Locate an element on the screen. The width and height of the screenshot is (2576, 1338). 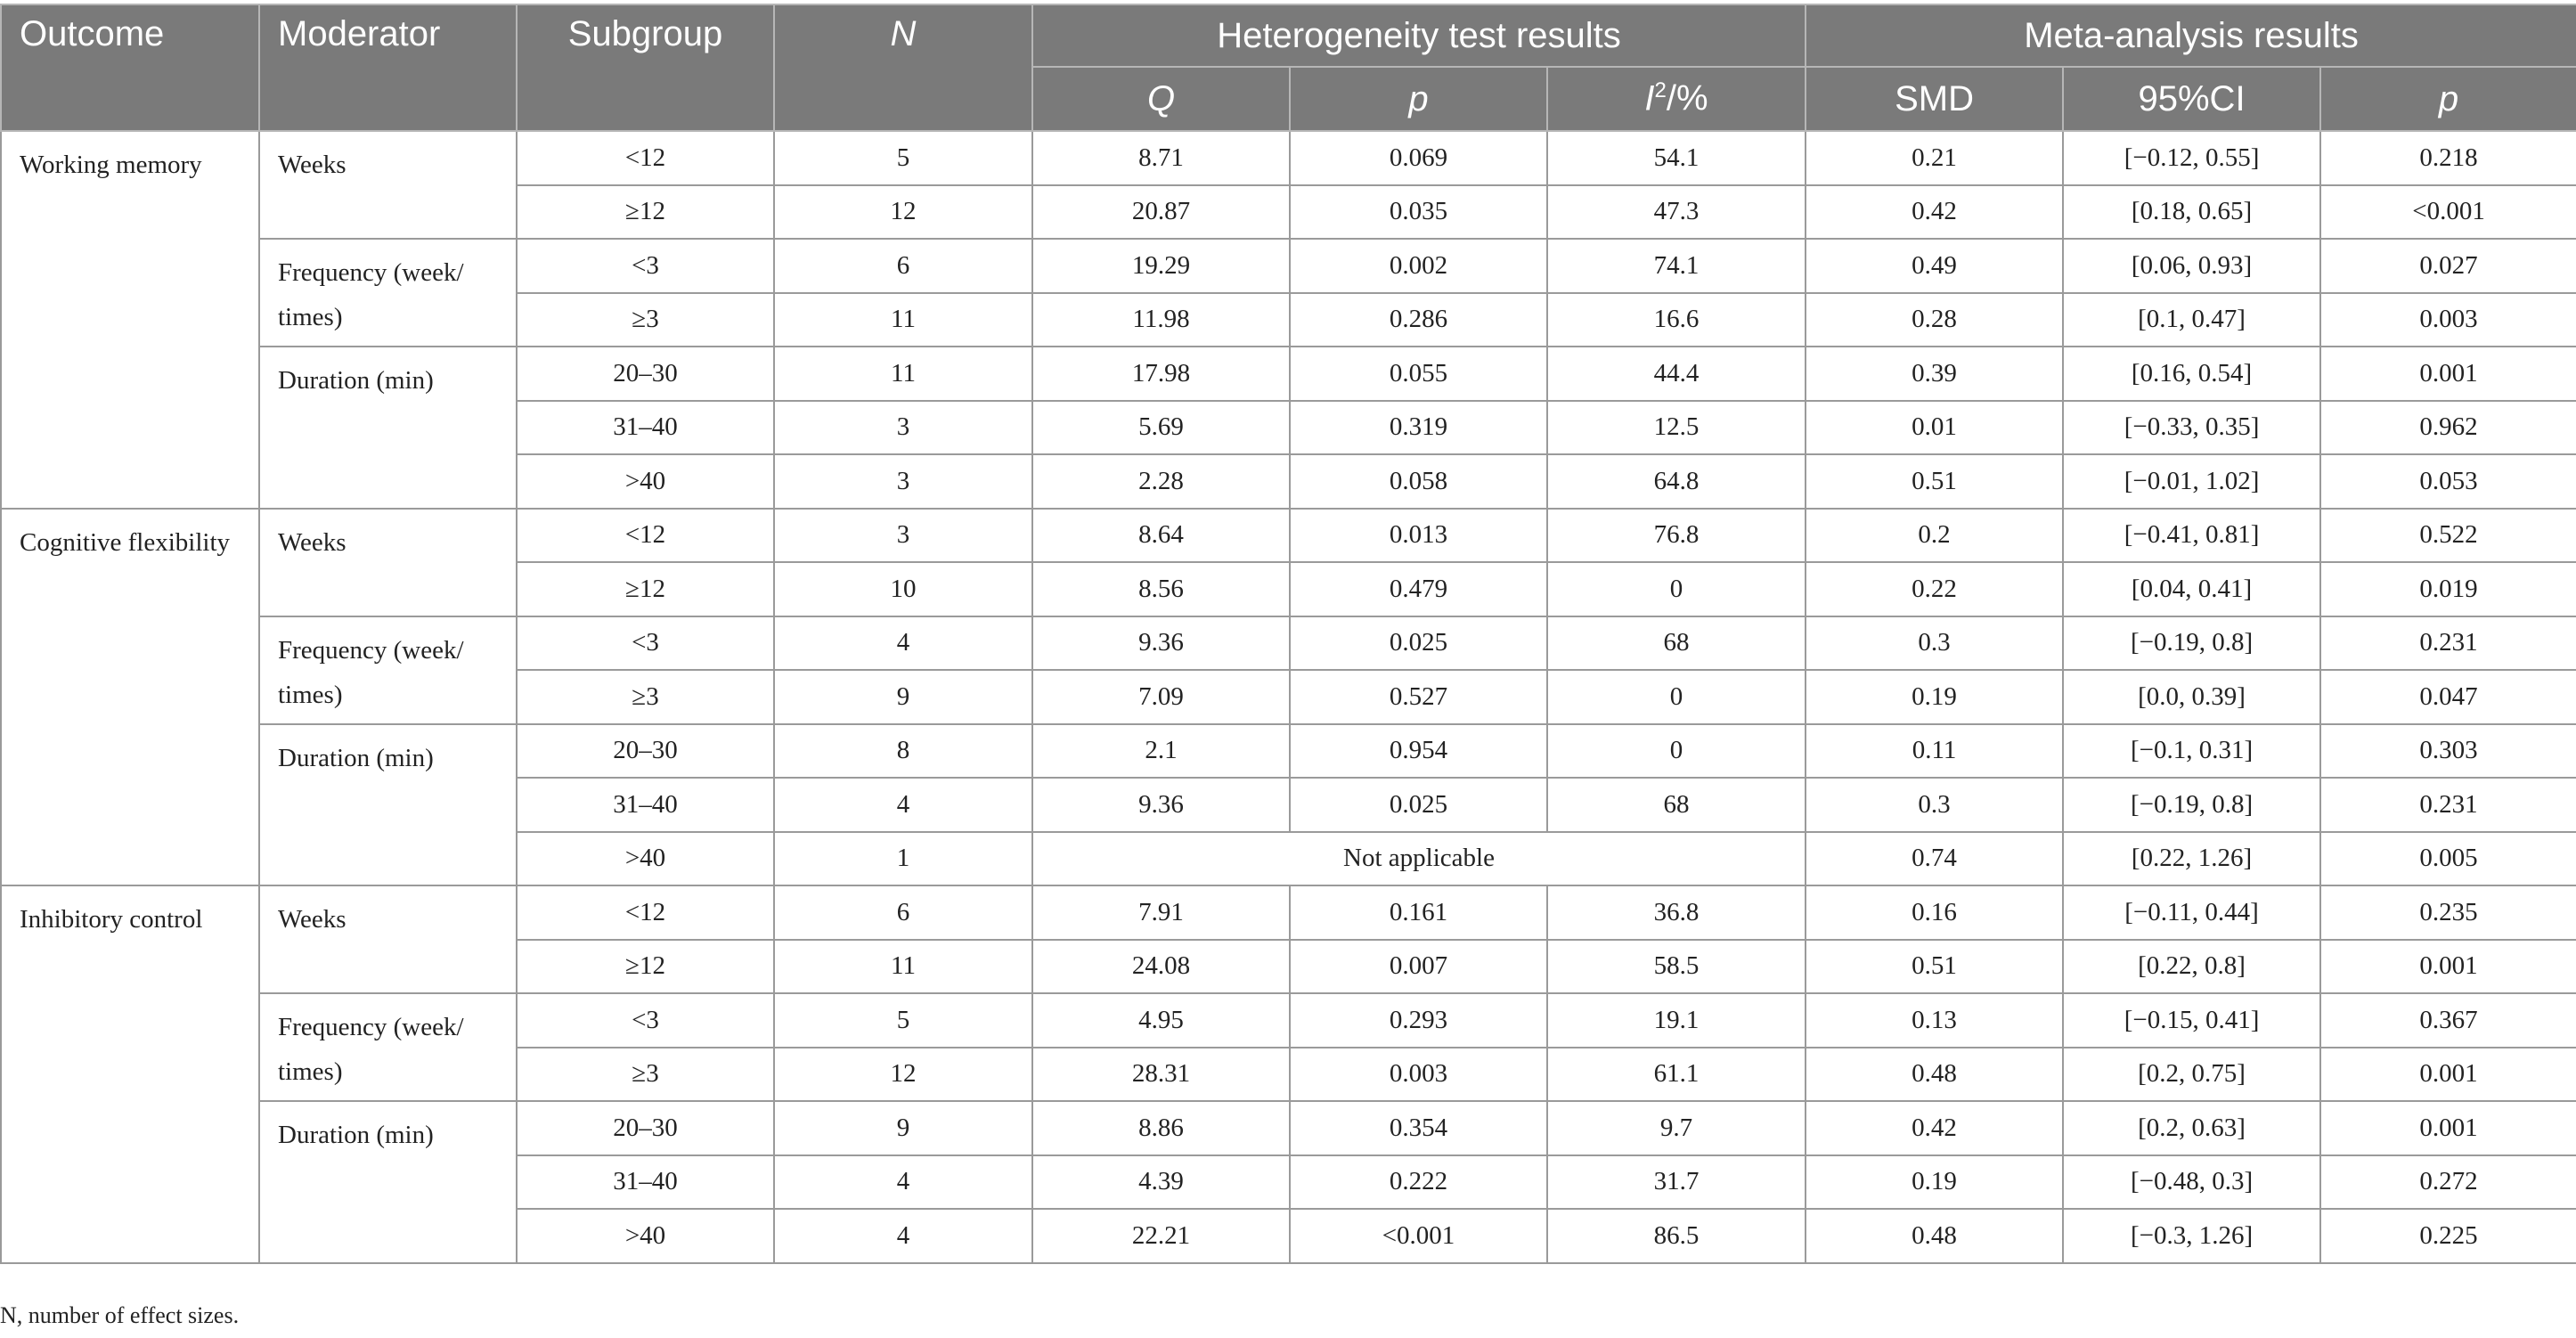
smd-cell: 0.74 is located at coordinates (1935, 858).